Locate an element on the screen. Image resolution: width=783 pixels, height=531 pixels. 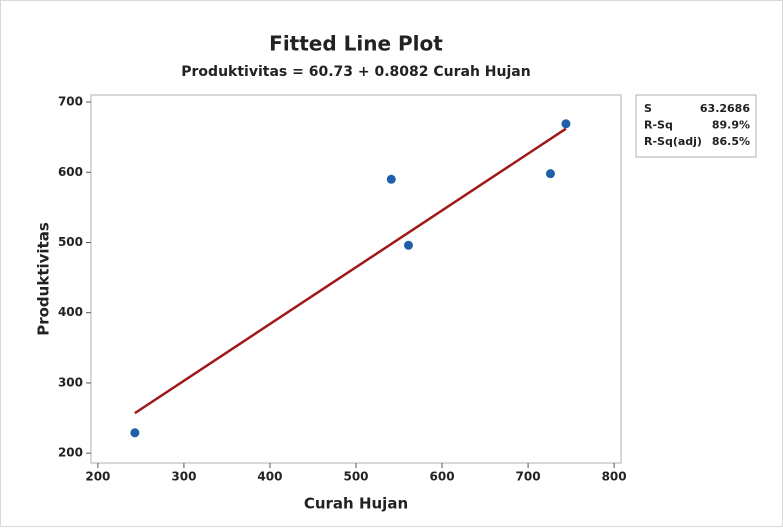
y-tick-label: 500 is located at coordinates (70, 242).